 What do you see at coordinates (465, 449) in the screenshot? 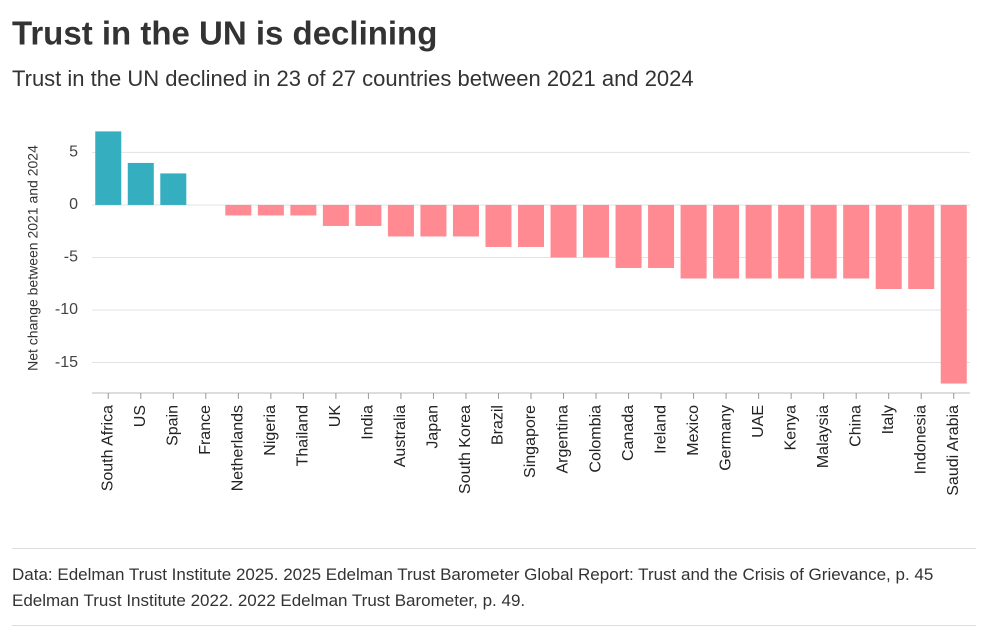
I see `x-tick-label: South Korea` at bounding box center [465, 449].